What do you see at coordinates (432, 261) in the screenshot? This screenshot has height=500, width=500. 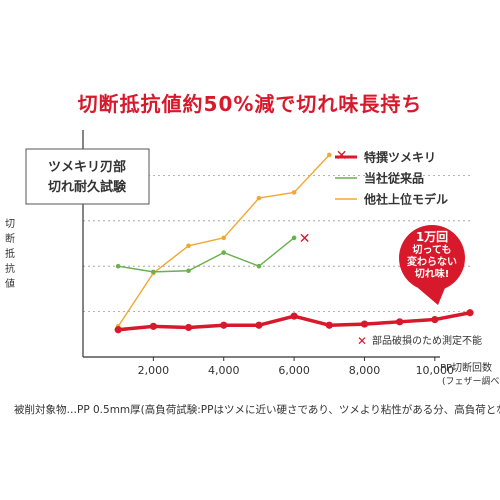 I see `callout-line: 変わらない` at bounding box center [432, 261].